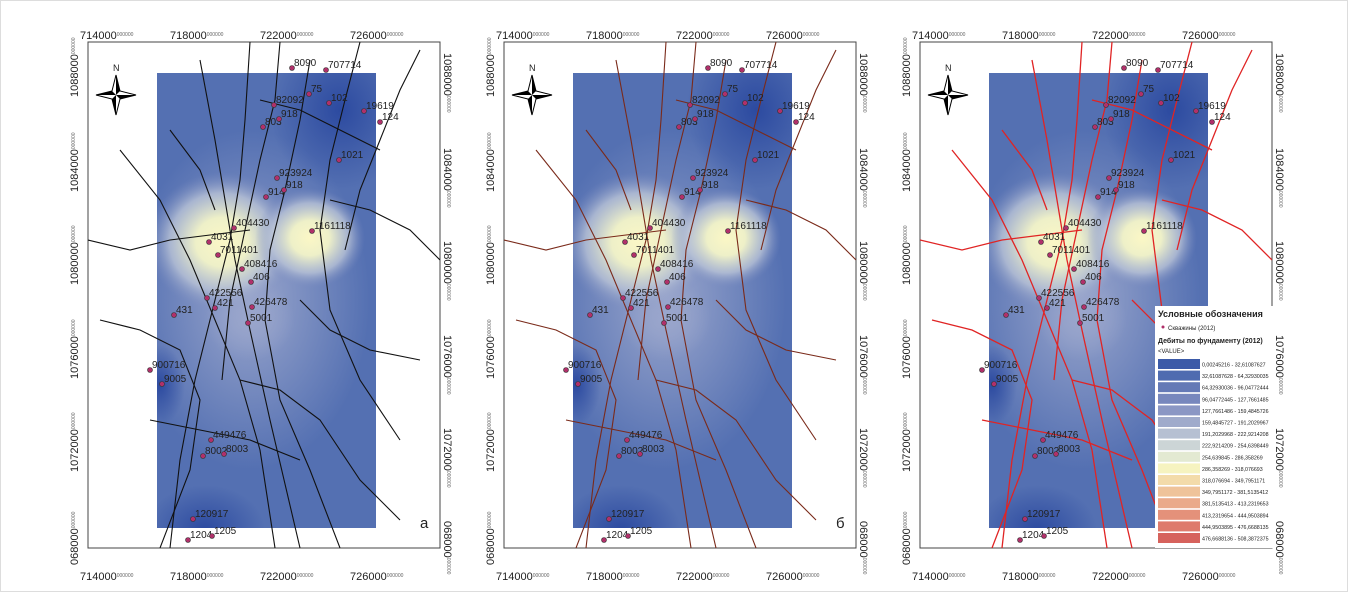  Describe the element at coordinates (1142, 238) in the screenshot. I see `zone-hot` at that location.